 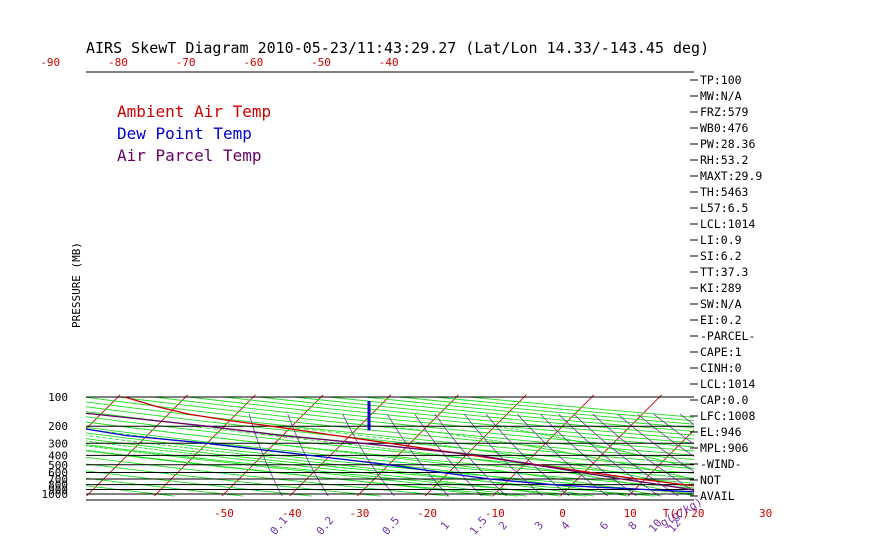 What do you see at coordinates (721, 432) in the screenshot?
I see `index-label: EL:946` at bounding box center [721, 432].